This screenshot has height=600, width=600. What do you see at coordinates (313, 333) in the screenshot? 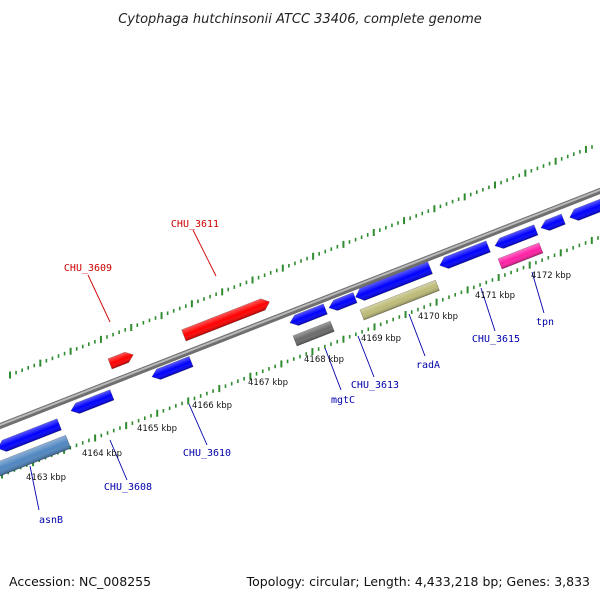
I see `mgtC-gene` at bounding box center [313, 333].